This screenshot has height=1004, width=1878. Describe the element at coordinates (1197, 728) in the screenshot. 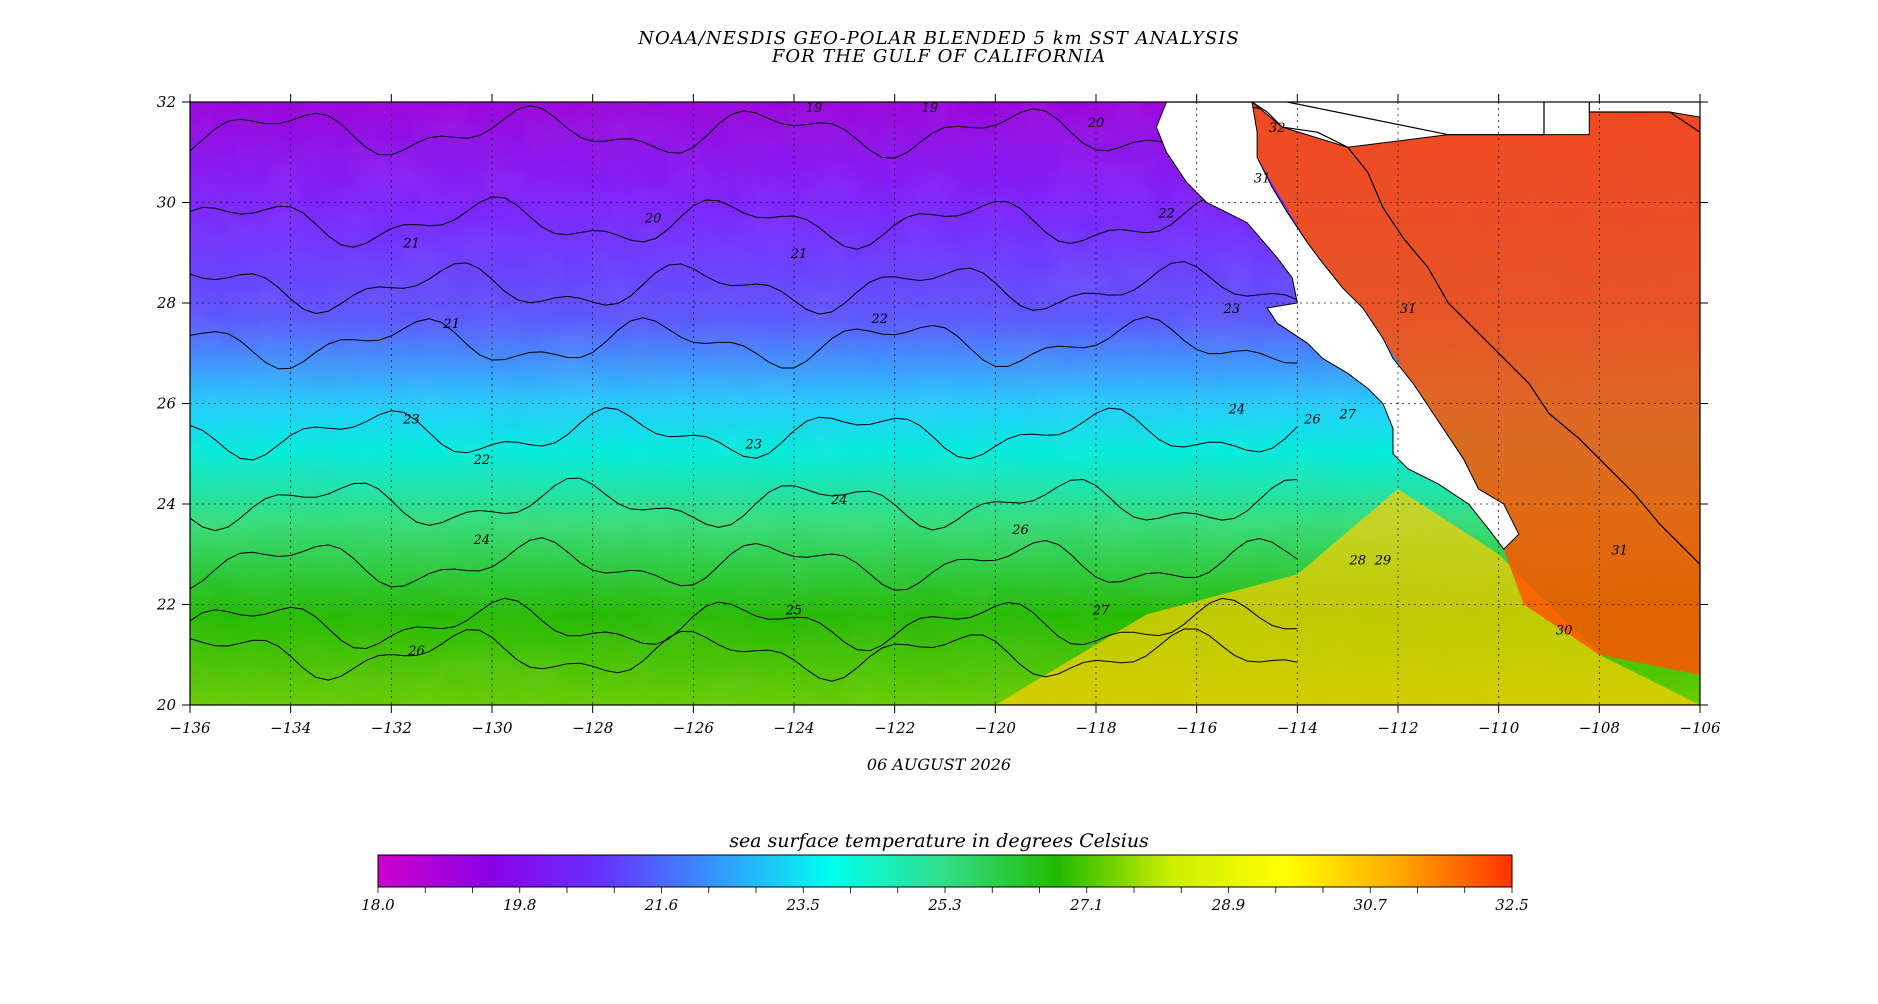

I see `lon-label: −116` at that location.